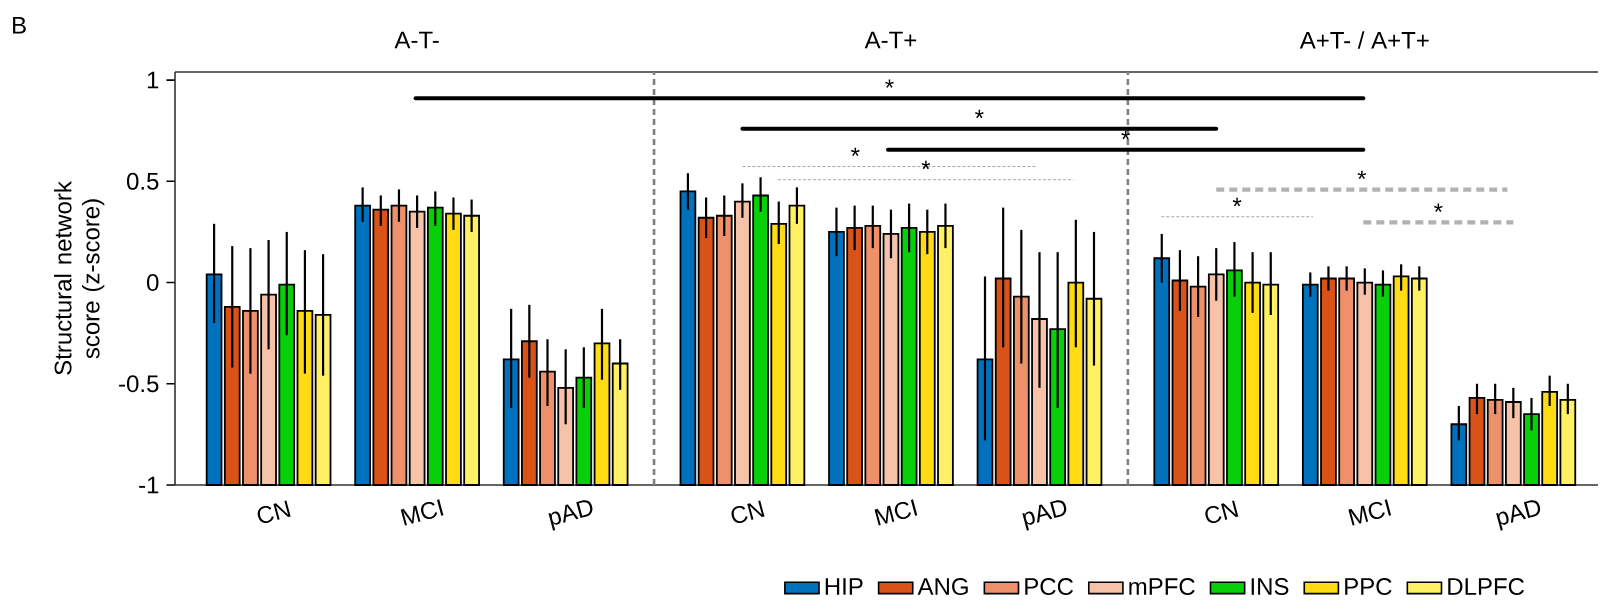 This screenshot has height=609, width=1602. I want to click on text: B, so click(19, 25).